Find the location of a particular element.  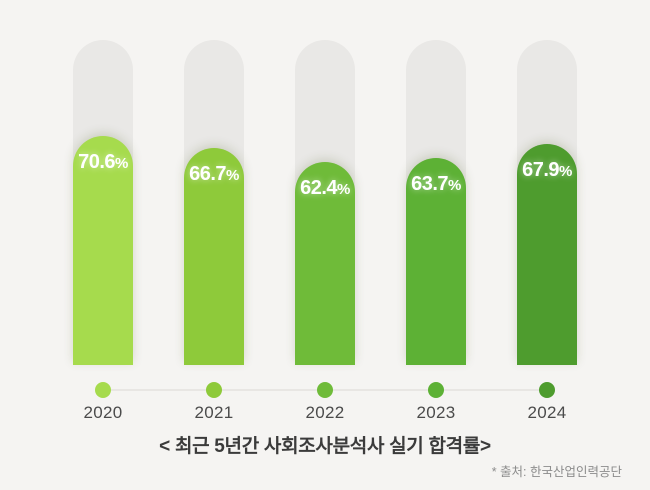

bar-value-label: 67.9% is located at coordinates (547, 163).